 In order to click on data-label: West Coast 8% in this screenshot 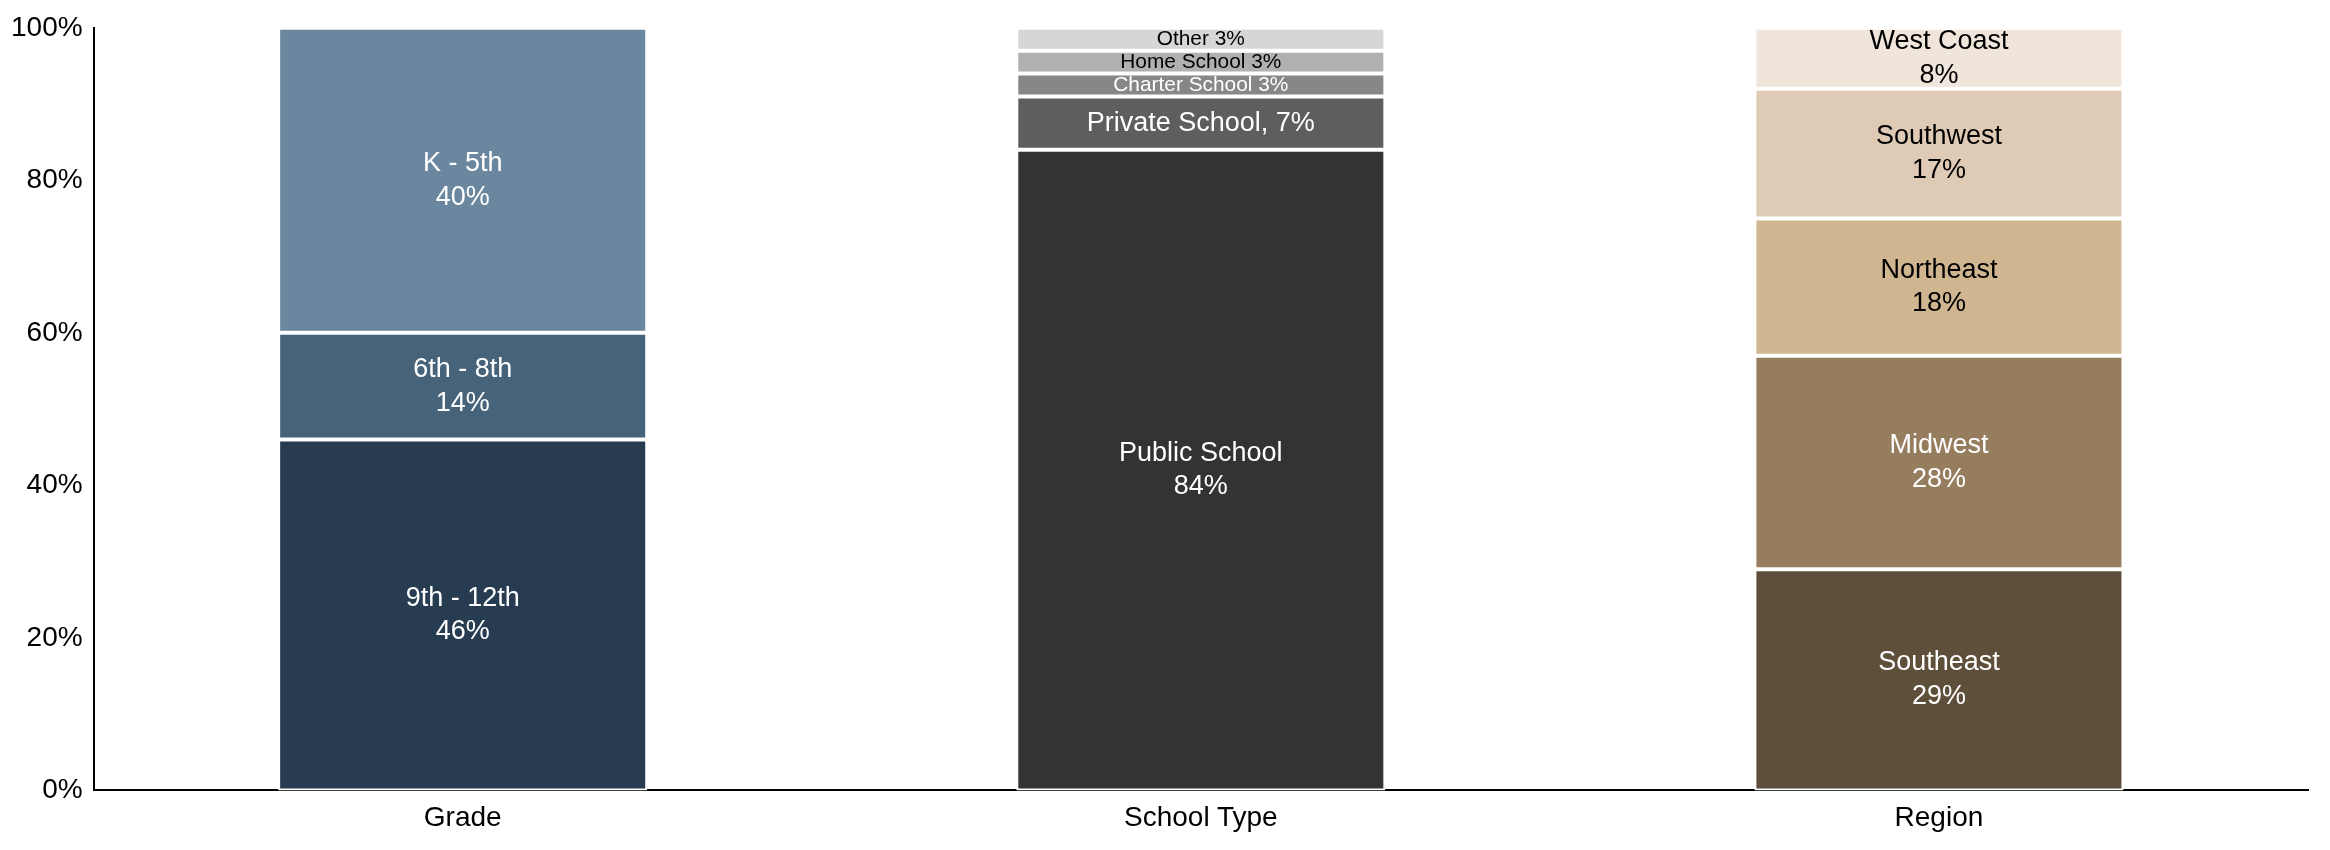, I will do `click(1939, 56)`.